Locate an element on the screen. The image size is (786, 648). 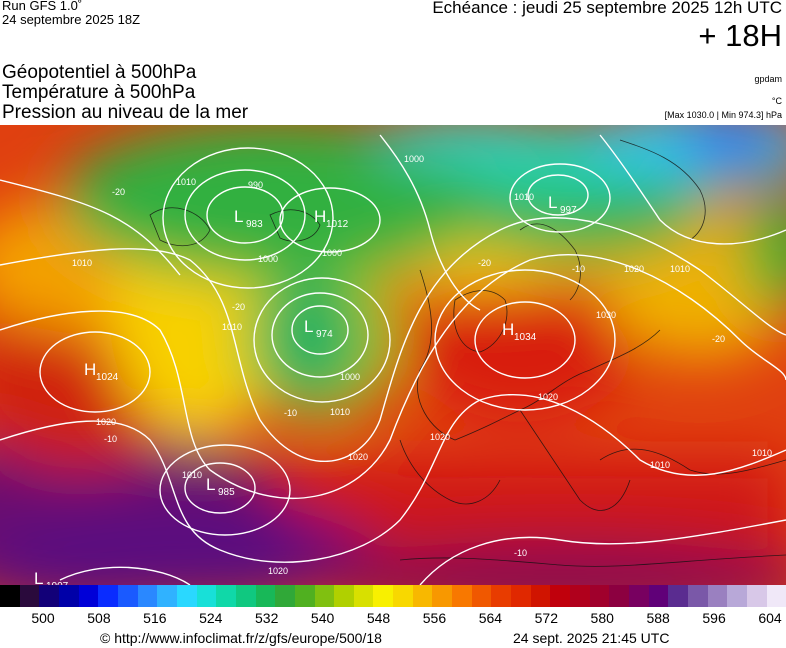
system-pressure-value: 974 is located at coordinates (324, 334).